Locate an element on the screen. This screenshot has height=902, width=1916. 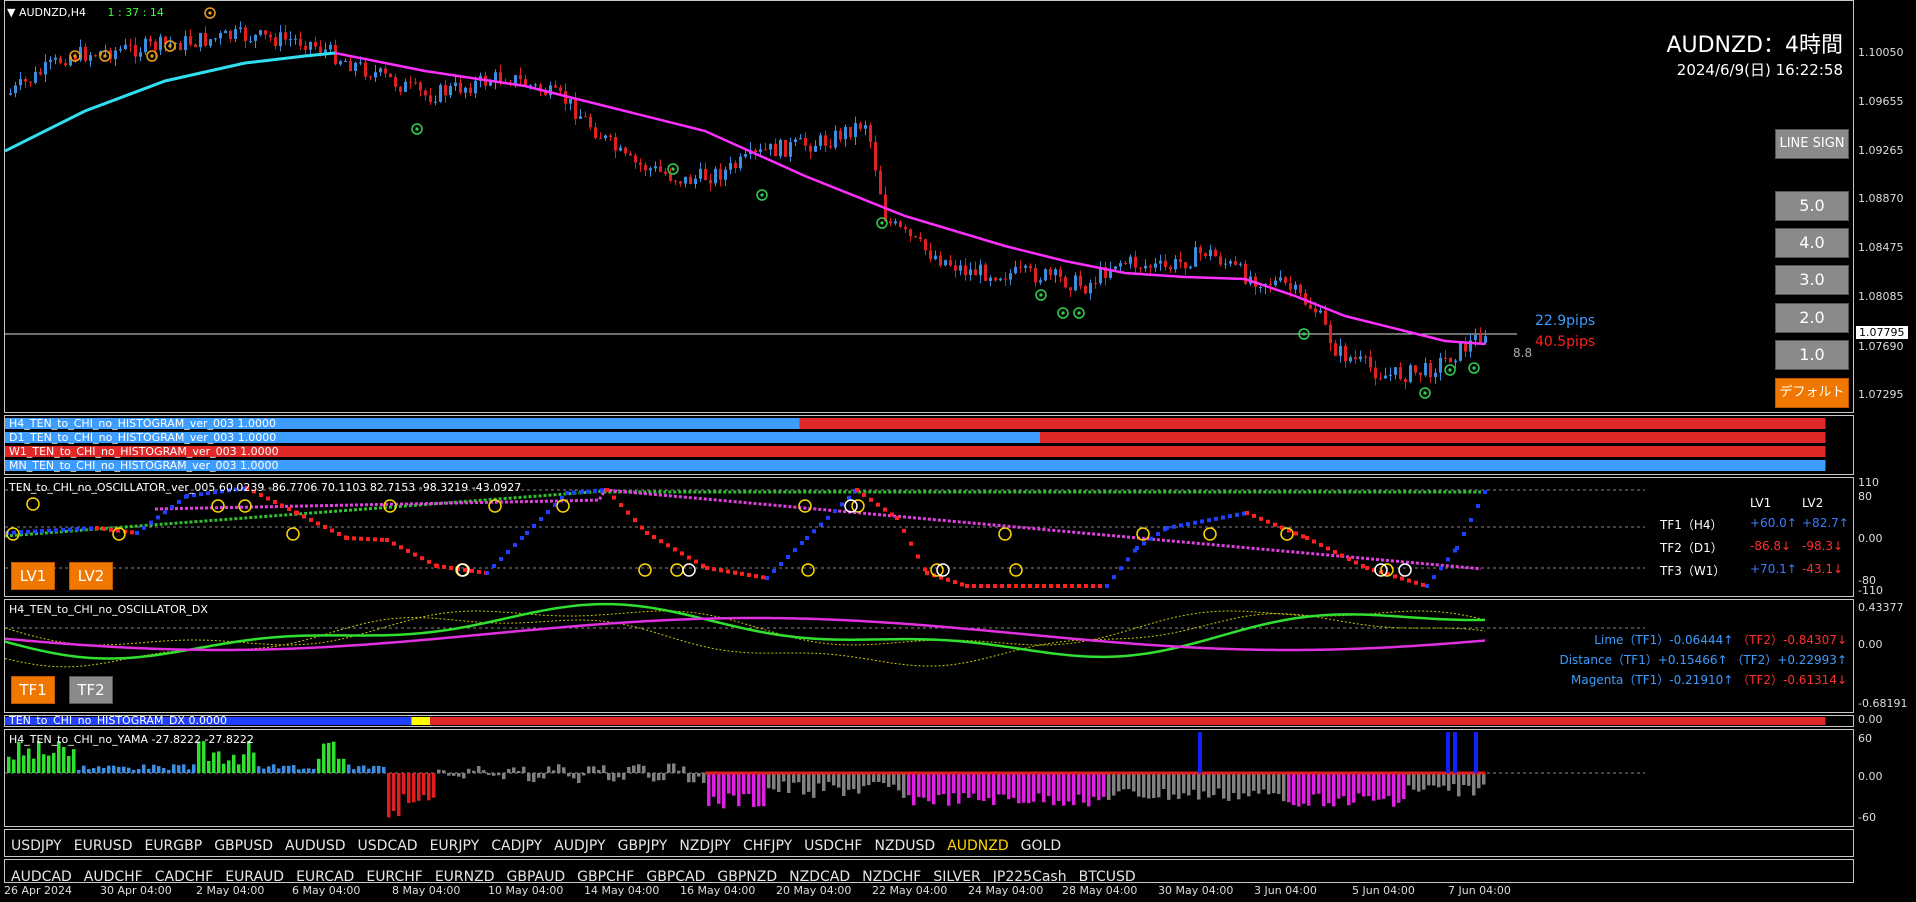
yama-histogram is located at coordinates (825, 775).